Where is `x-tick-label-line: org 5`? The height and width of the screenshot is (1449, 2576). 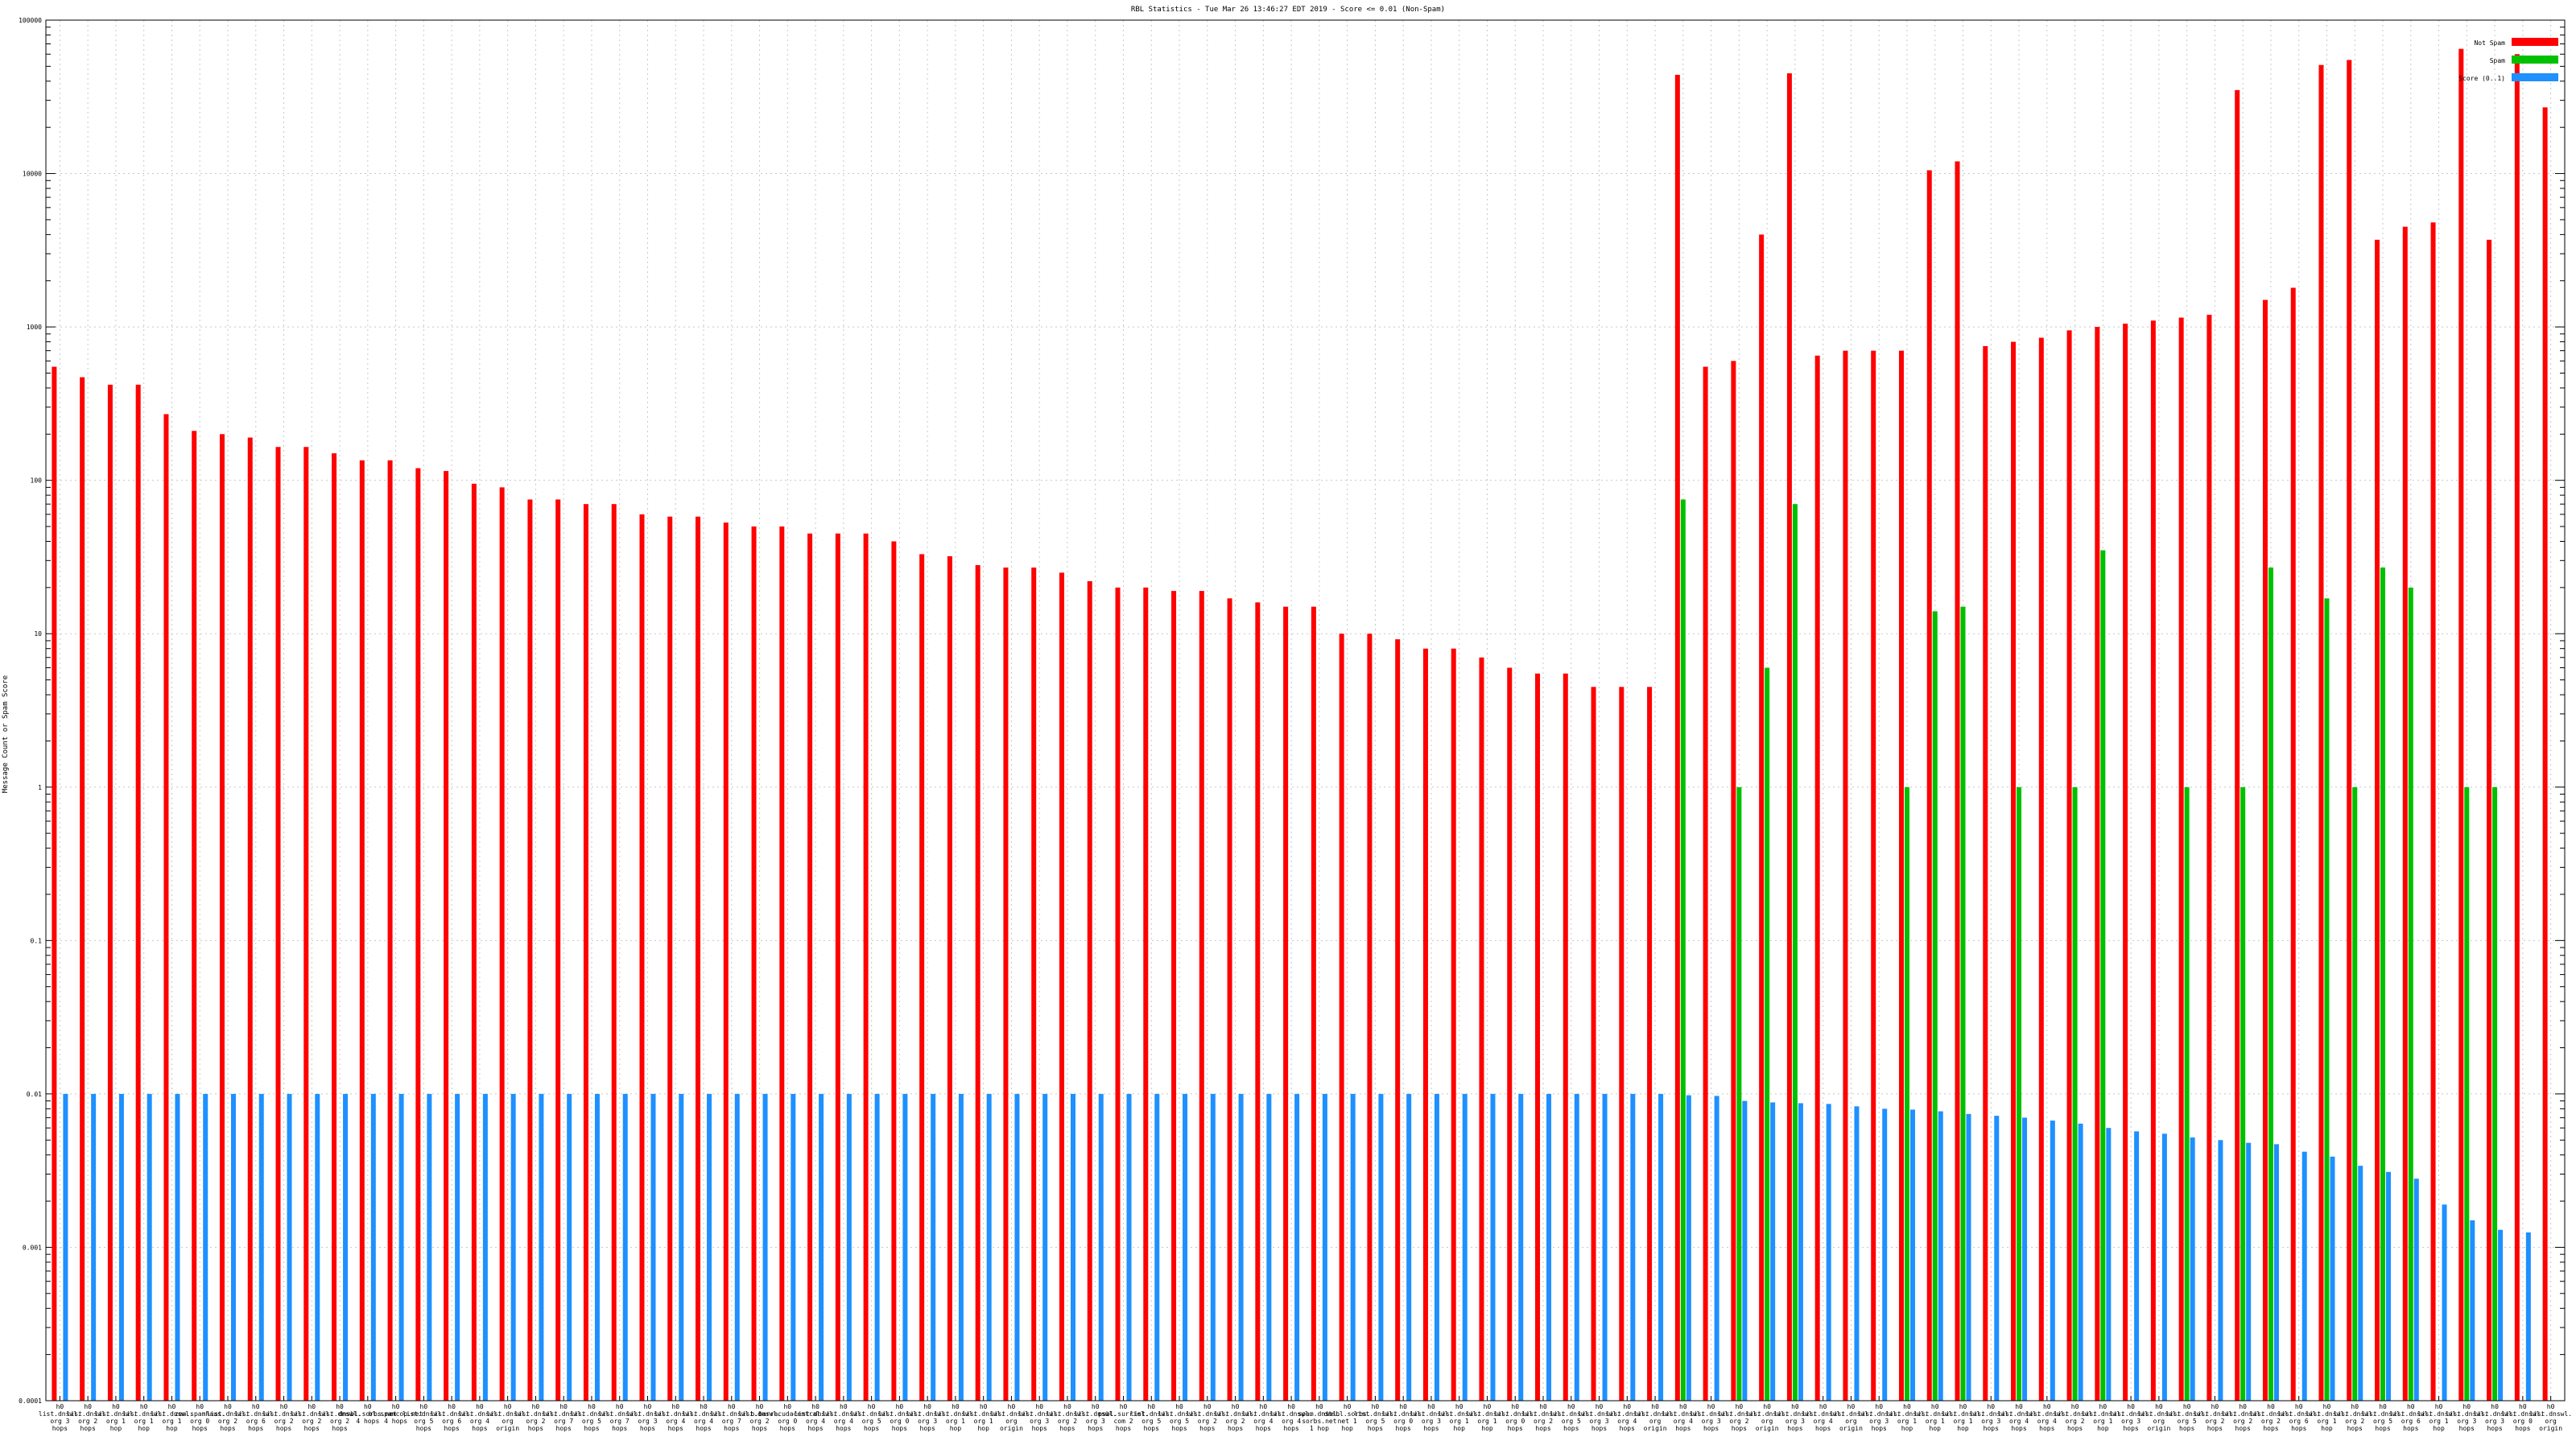 x-tick-label-line: org 5 is located at coordinates (1151, 1421).